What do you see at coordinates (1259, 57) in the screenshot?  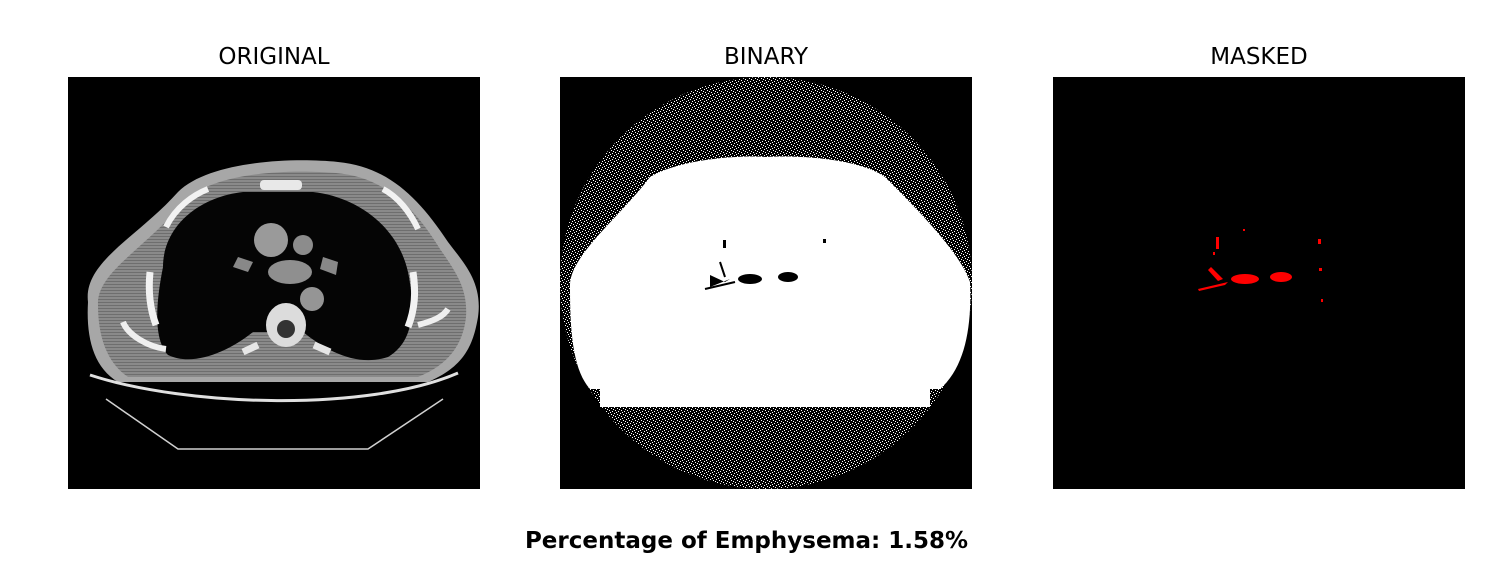 I see `masked-title: MASKED` at bounding box center [1259, 57].